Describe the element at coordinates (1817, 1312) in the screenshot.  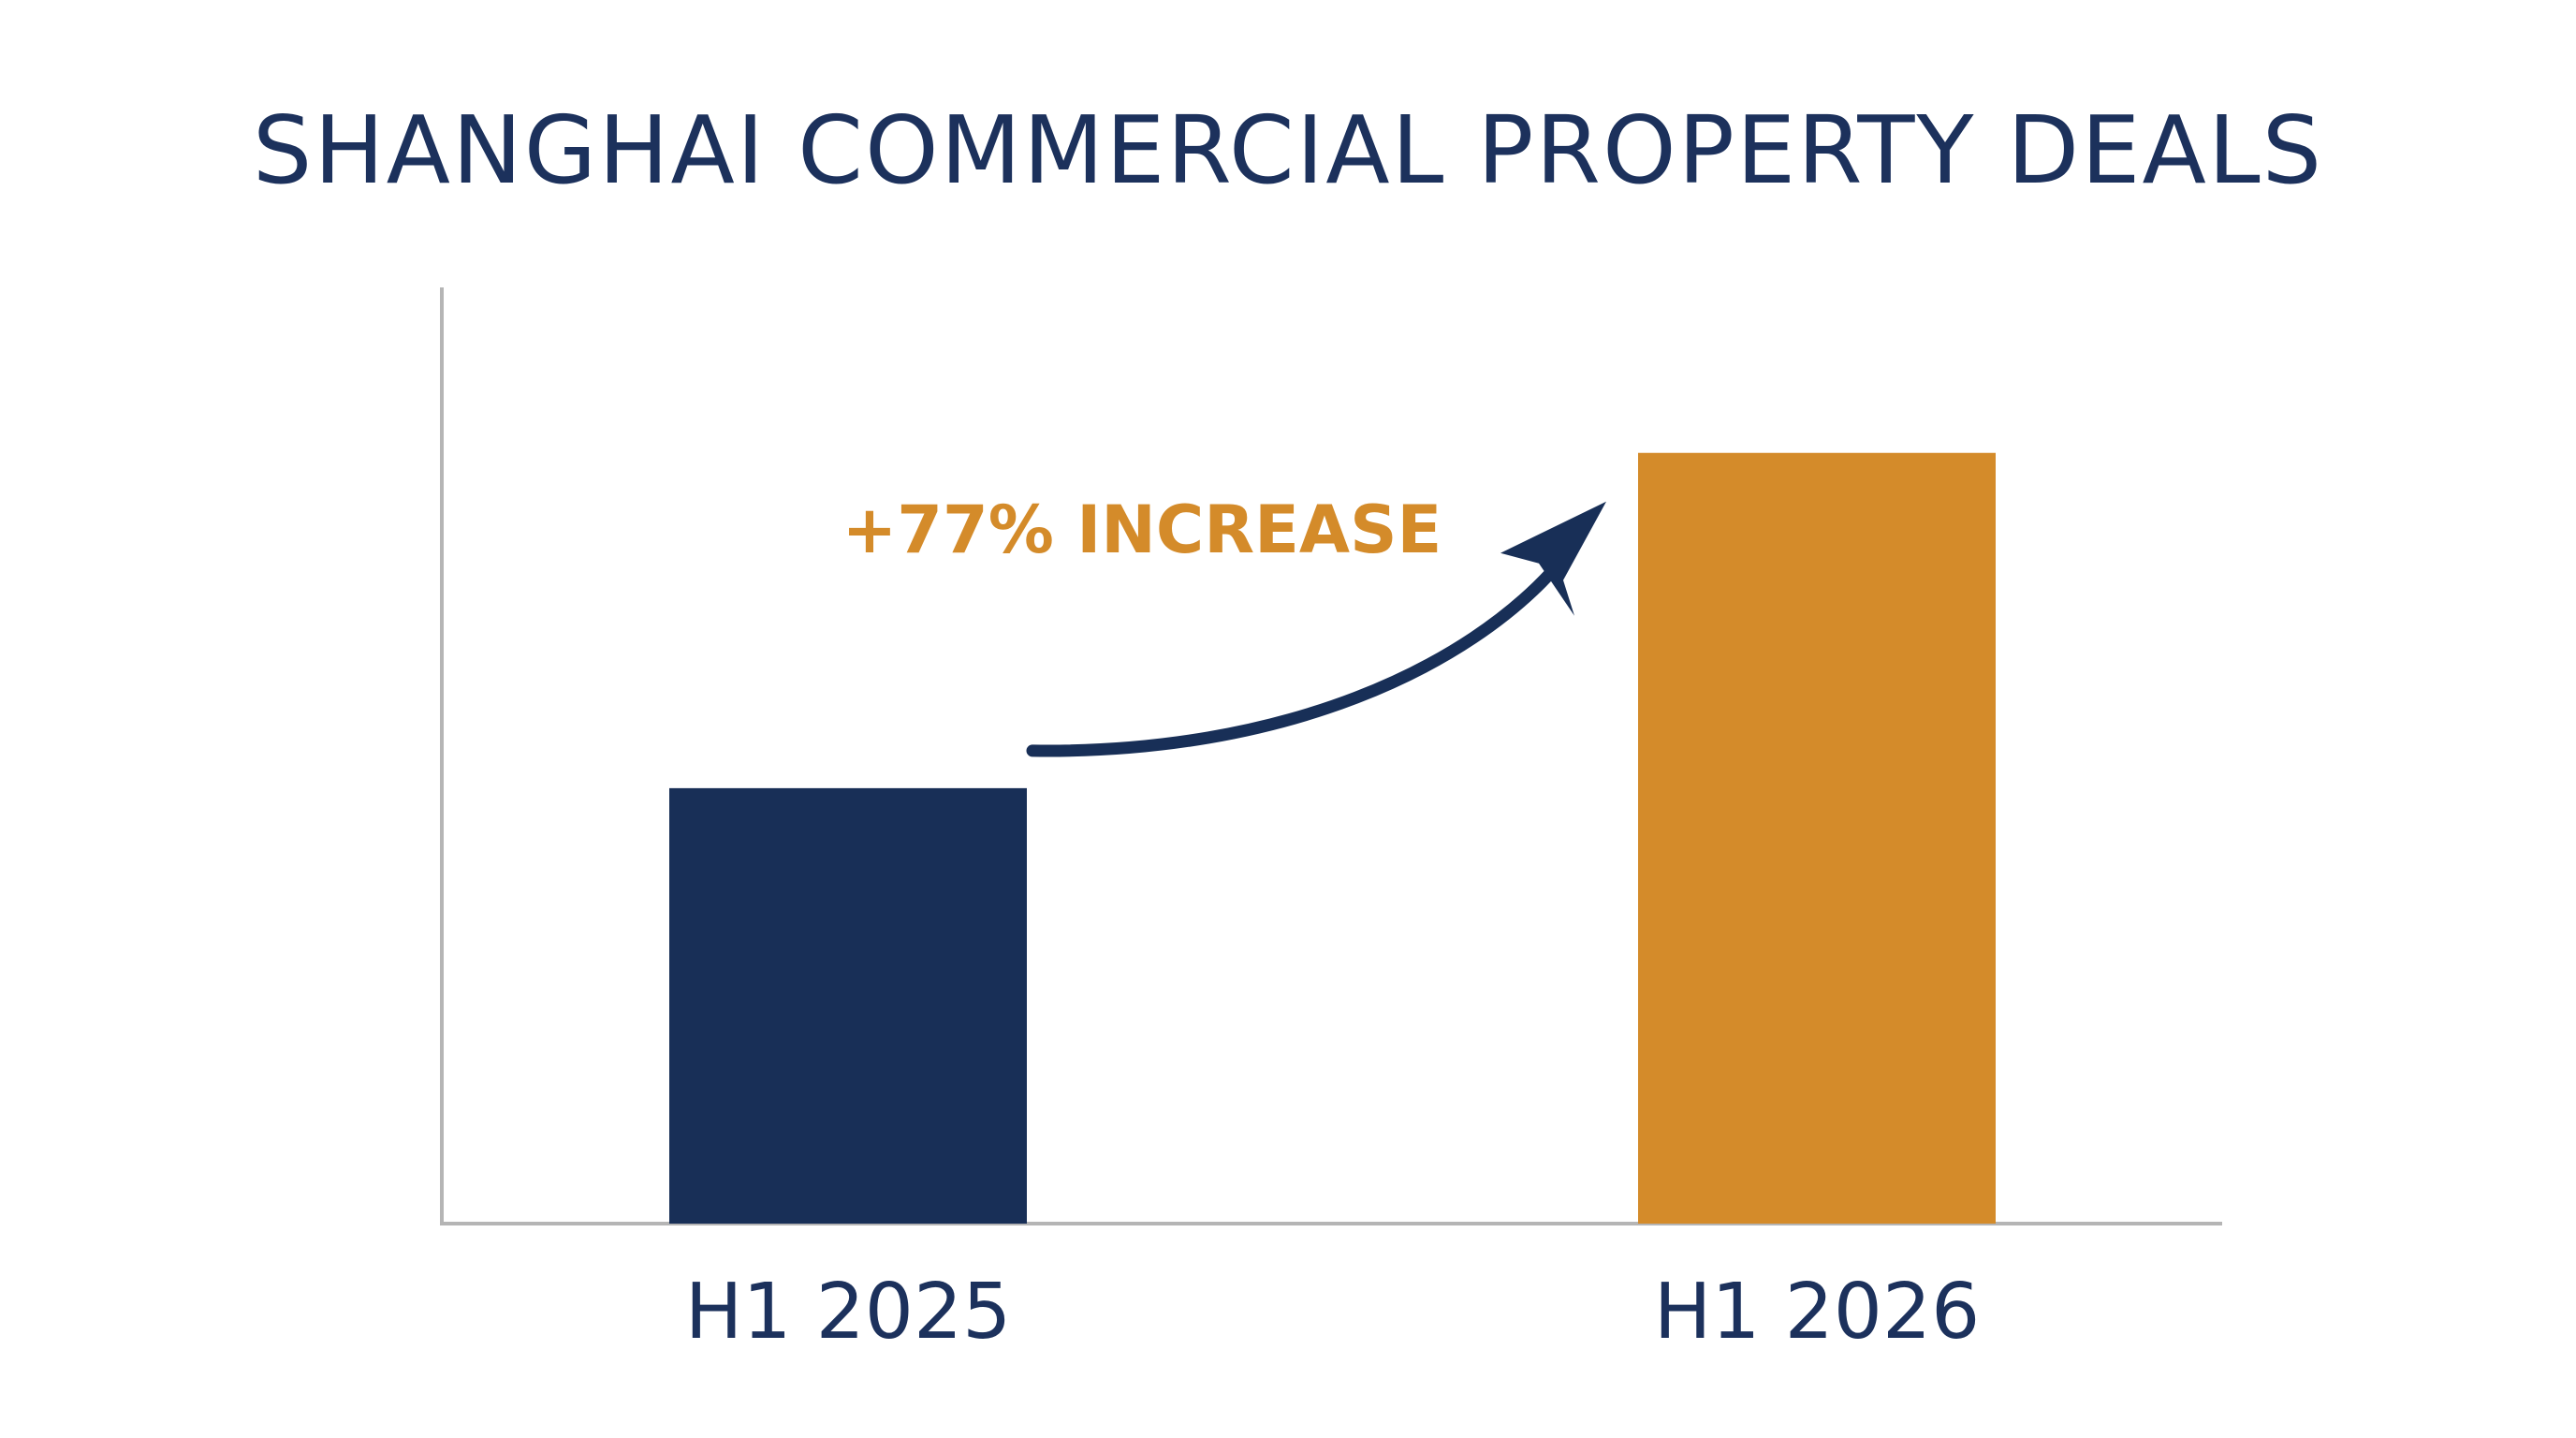
I see `x-tick-label: H1 2026` at that location.